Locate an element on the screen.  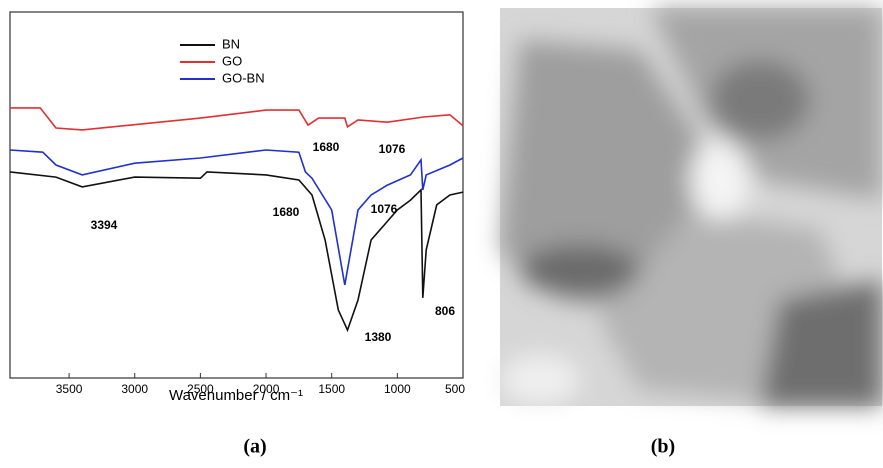
annotation: 3394 is located at coordinates (104, 225).